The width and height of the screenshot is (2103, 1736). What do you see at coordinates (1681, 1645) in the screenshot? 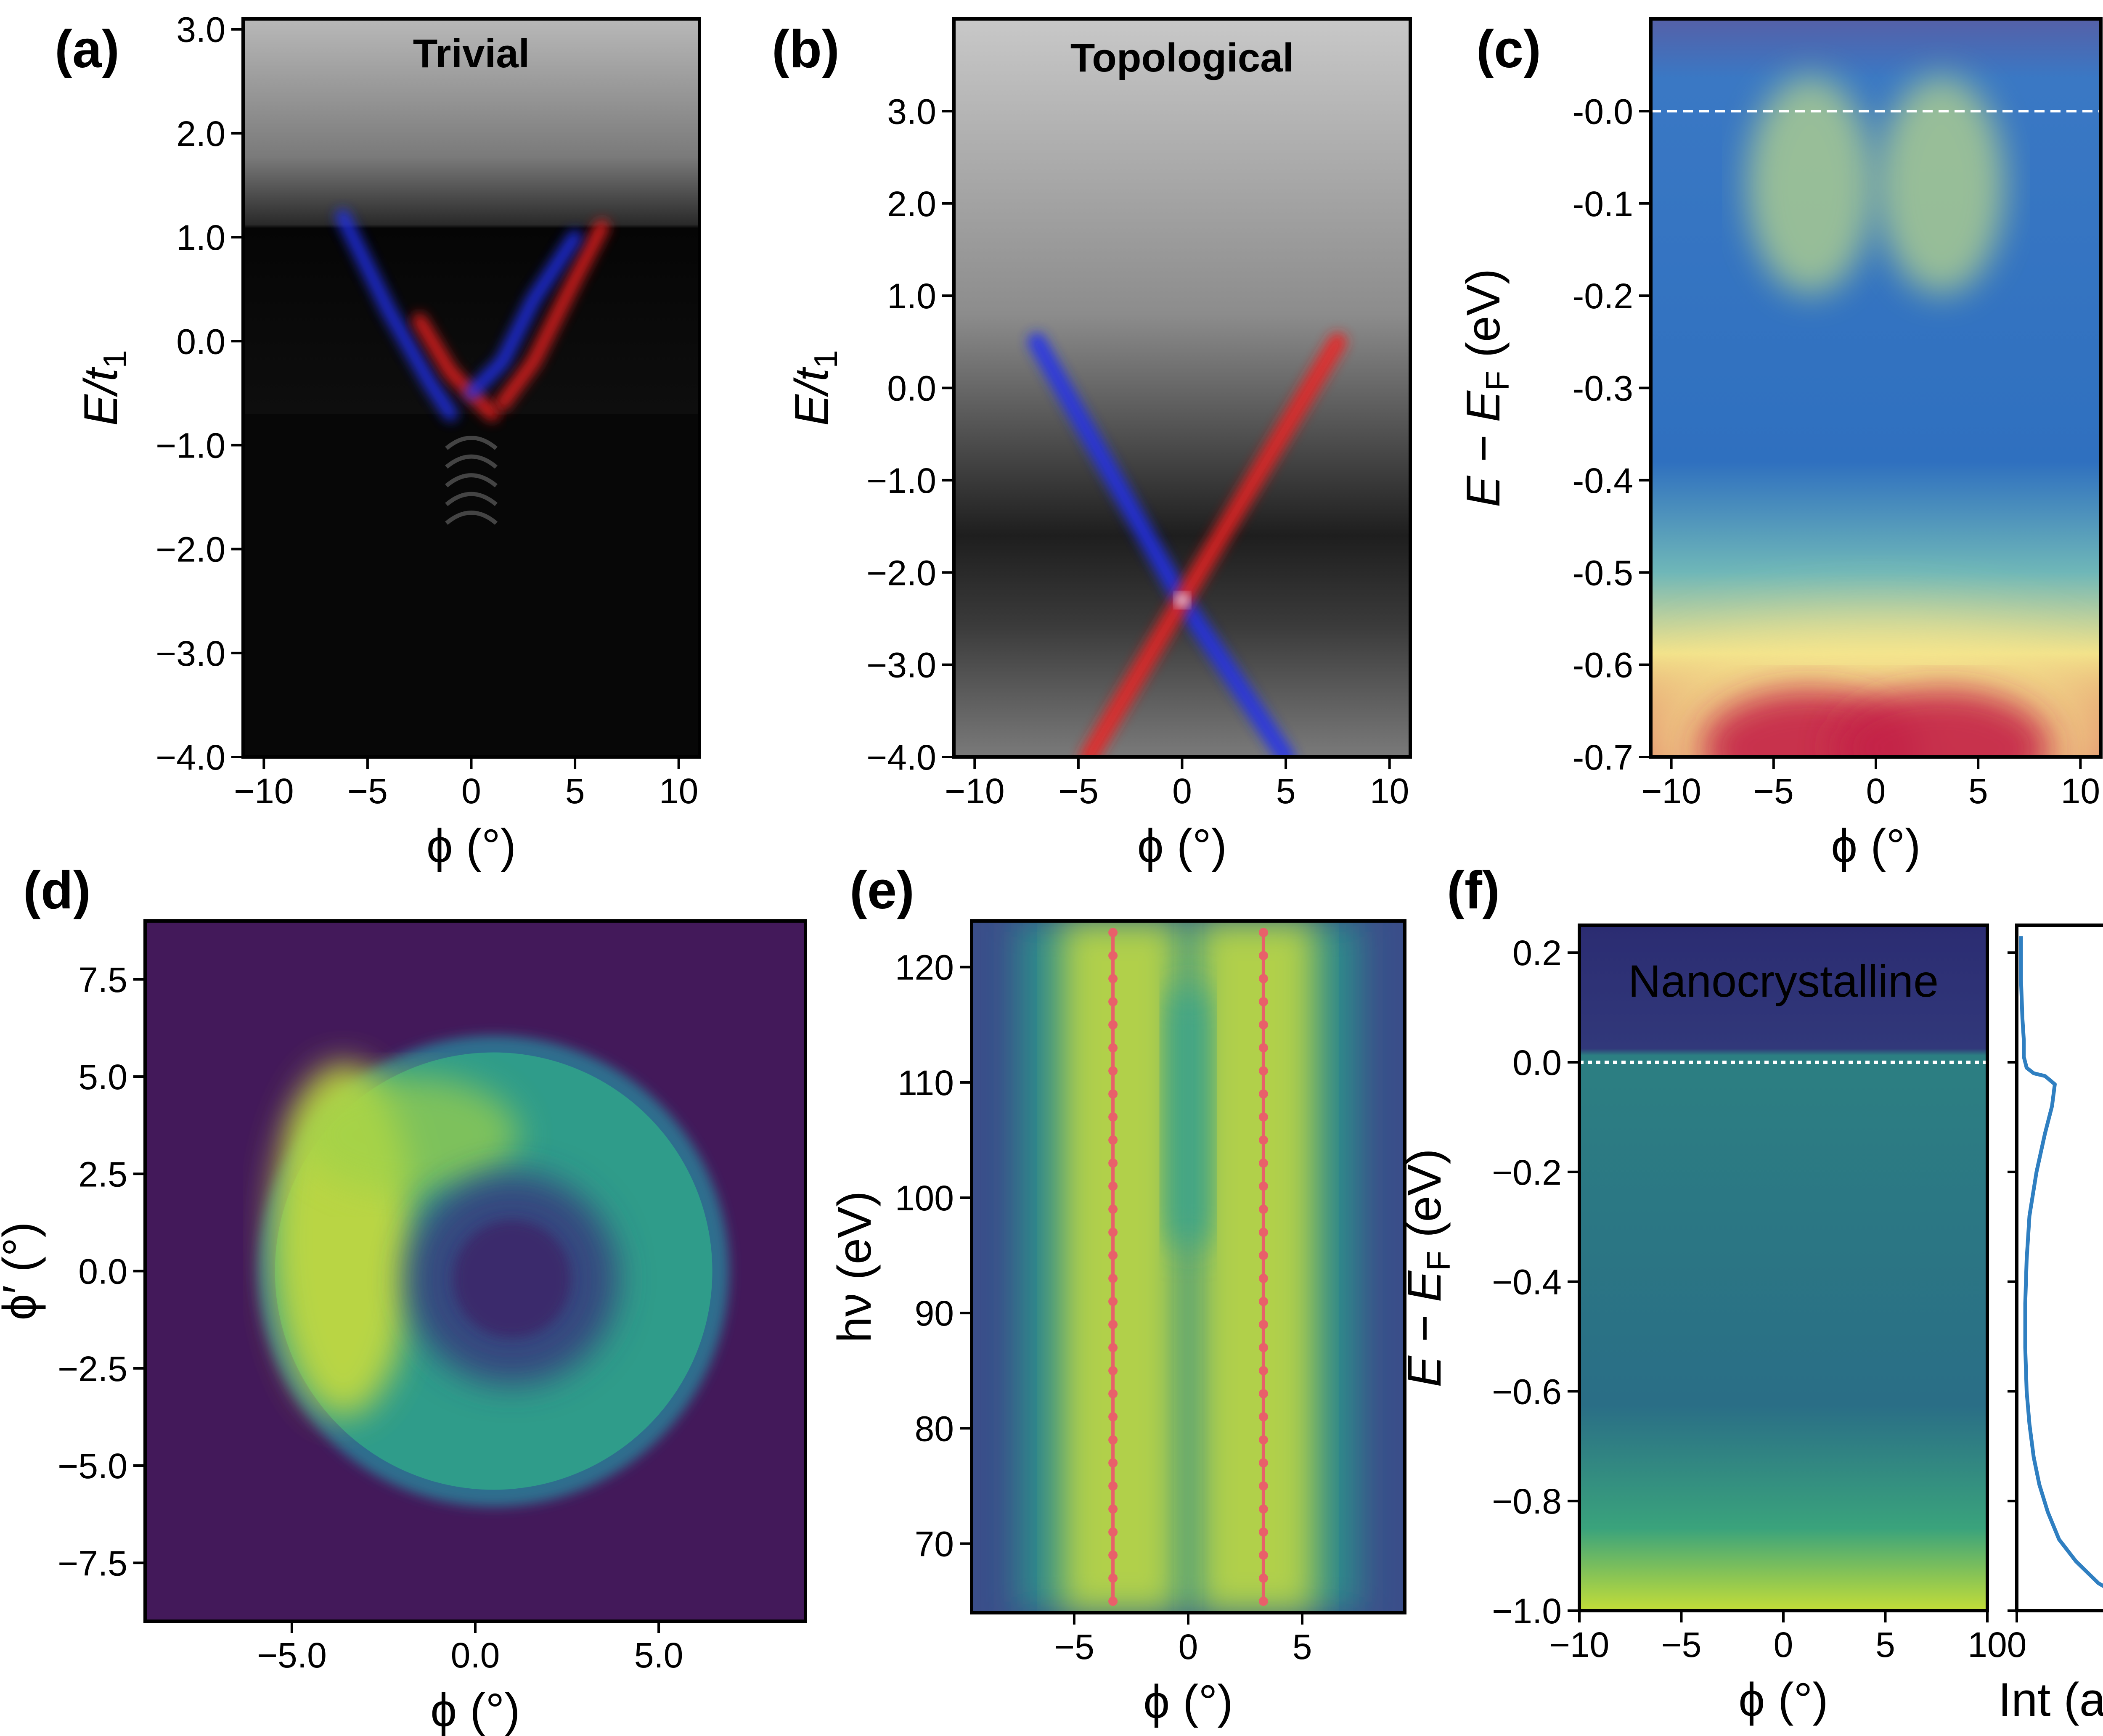
I see `x-tick-label: −5` at bounding box center [1681, 1645].